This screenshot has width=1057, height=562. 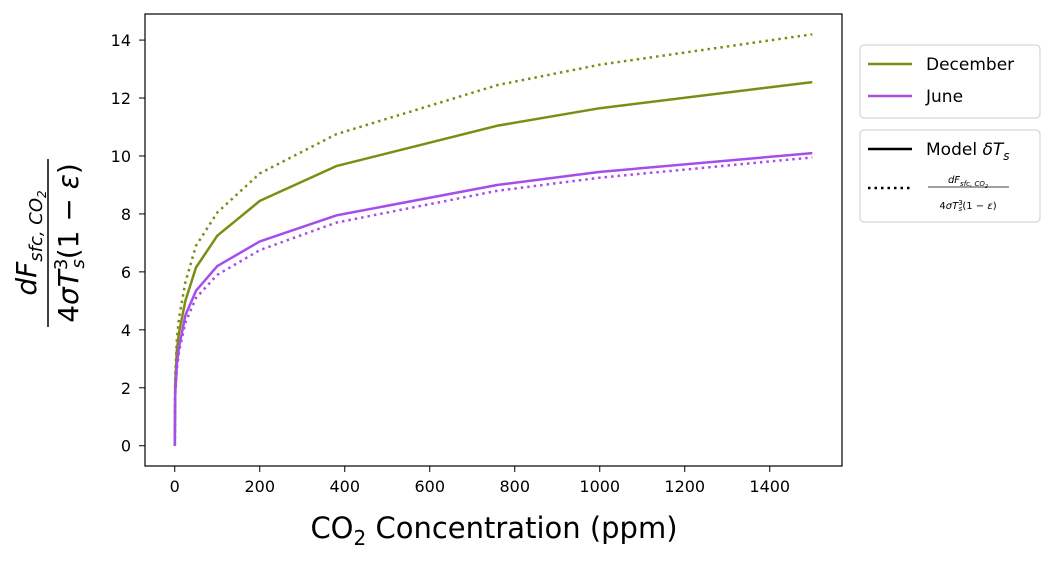 I want to click on x-axis-label-rest: Concentration (ppm), so click(x=521, y=528).